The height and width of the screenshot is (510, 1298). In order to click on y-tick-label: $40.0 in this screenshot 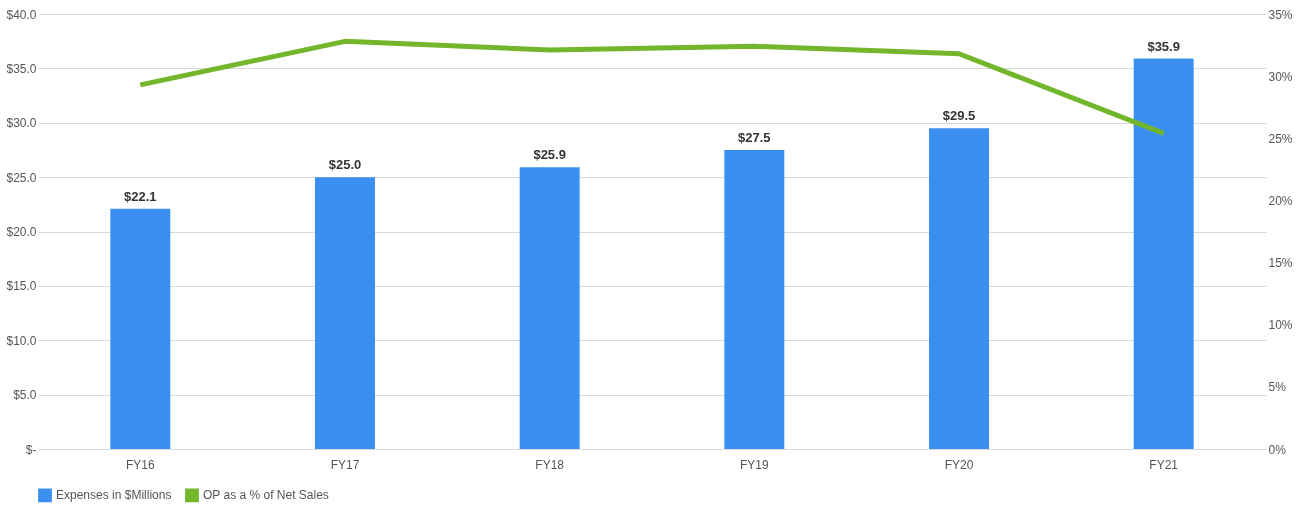, I will do `click(21, 14)`.